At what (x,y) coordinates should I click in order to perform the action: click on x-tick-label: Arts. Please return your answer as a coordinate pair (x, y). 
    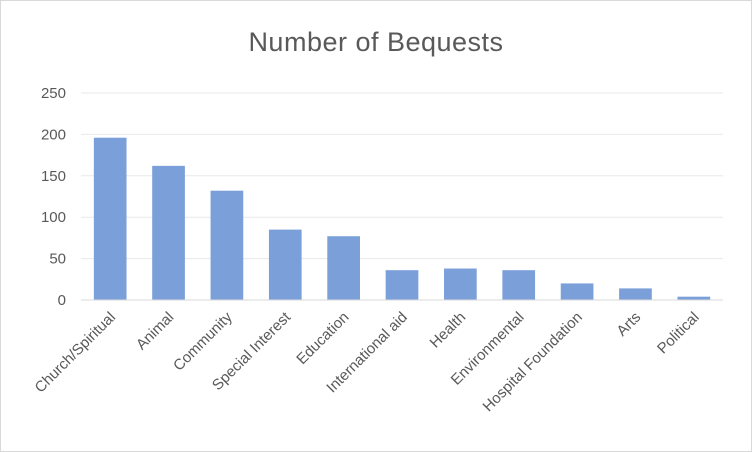
    Looking at the image, I should click on (628, 324).